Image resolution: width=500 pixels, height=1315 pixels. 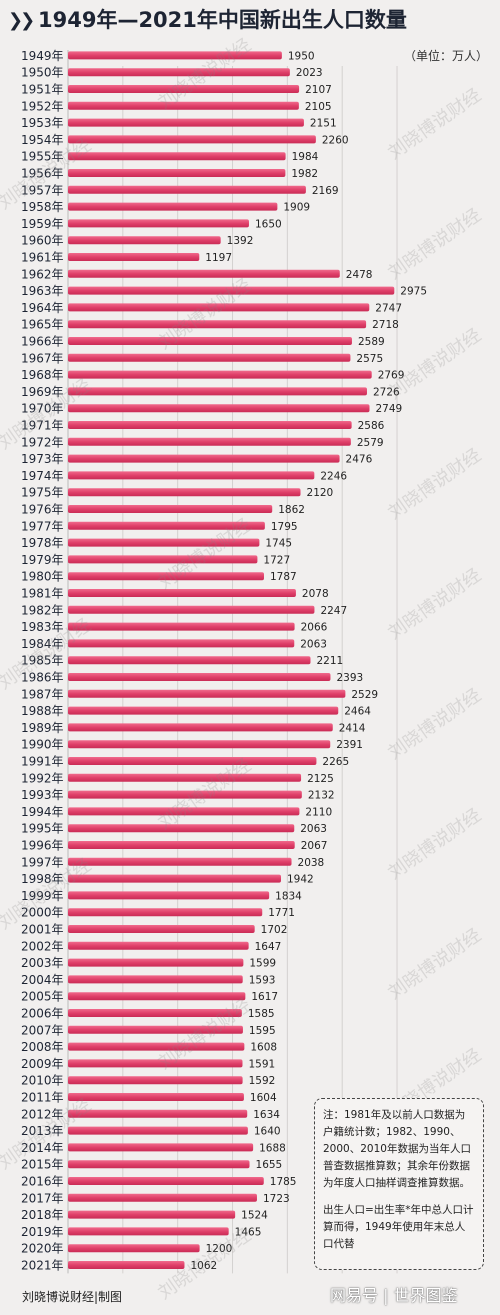 What do you see at coordinates (359, 460) in the screenshot?
I see `value-label: 2476` at bounding box center [359, 460].